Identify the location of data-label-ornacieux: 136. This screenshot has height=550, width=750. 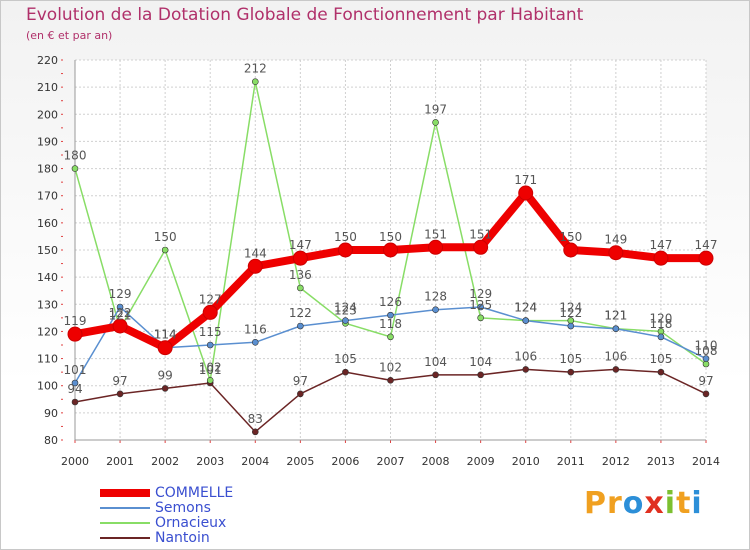
(300, 275).